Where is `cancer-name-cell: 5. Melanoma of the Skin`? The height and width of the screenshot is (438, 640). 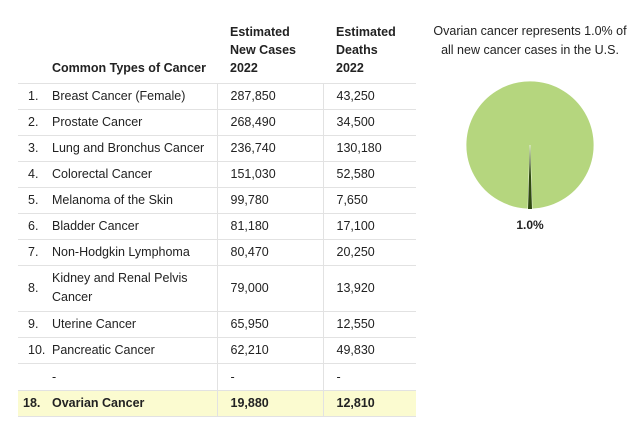
cancer-name-cell: 5. Melanoma of the Skin is located at coordinates (118, 200).